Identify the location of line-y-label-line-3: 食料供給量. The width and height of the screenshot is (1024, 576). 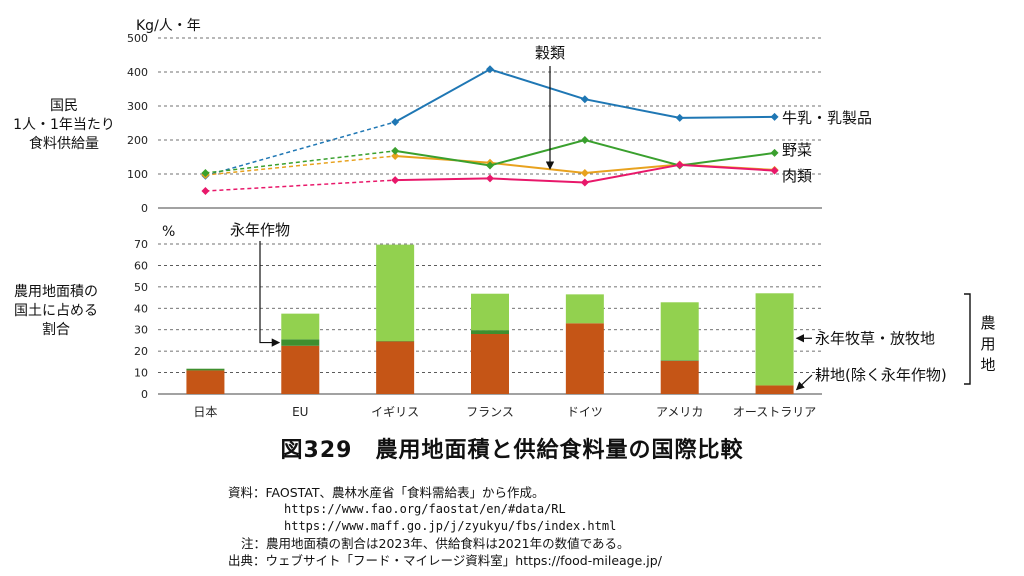
(64, 143).